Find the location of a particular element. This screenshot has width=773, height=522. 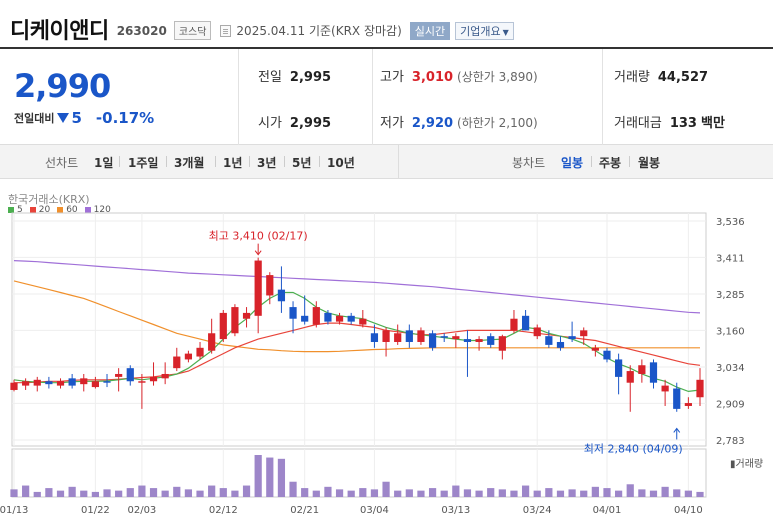

legend-ma5-label: 5 is located at coordinates (20, 210).